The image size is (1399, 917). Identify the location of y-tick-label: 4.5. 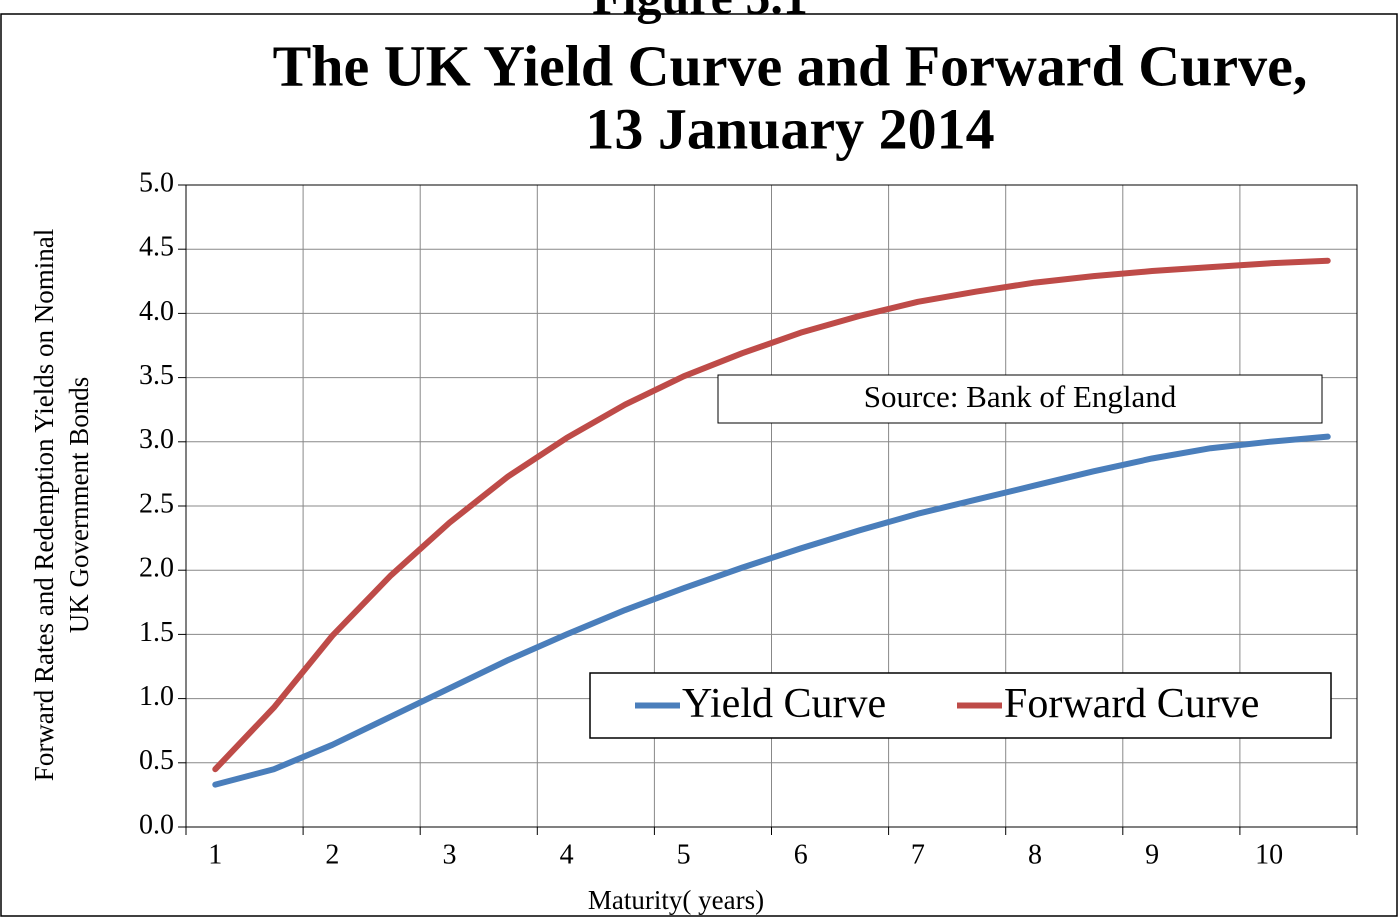
(156, 247).